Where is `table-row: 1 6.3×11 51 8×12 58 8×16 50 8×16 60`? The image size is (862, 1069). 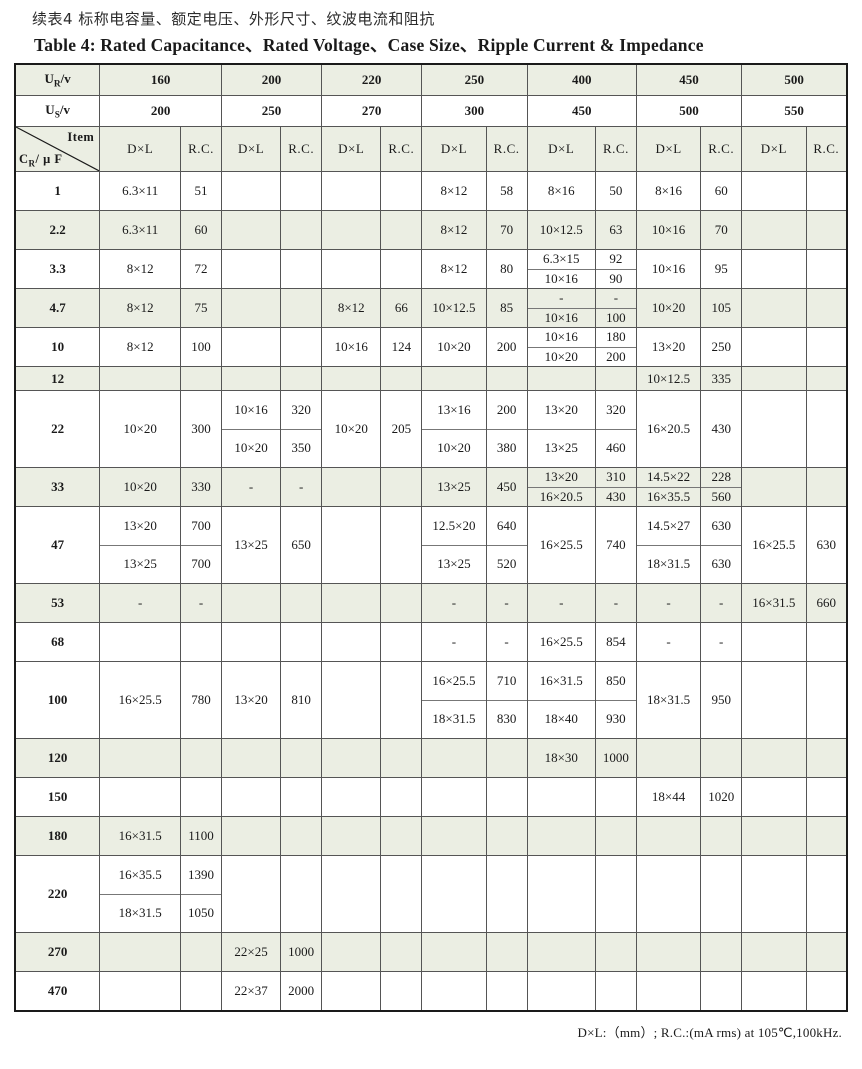
table-row: 1 6.3×11 51 8×12 58 8×16 50 8×16 60 is located at coordinates (431, 191).